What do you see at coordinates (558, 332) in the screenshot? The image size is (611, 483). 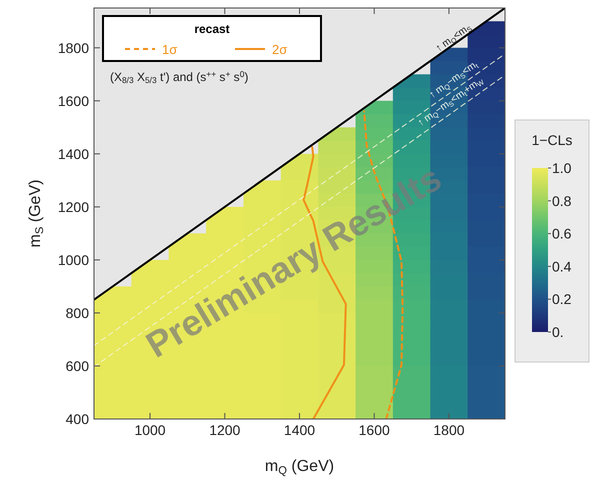 I see `color-bar-label: 0.` at bounding box center [558, 332].